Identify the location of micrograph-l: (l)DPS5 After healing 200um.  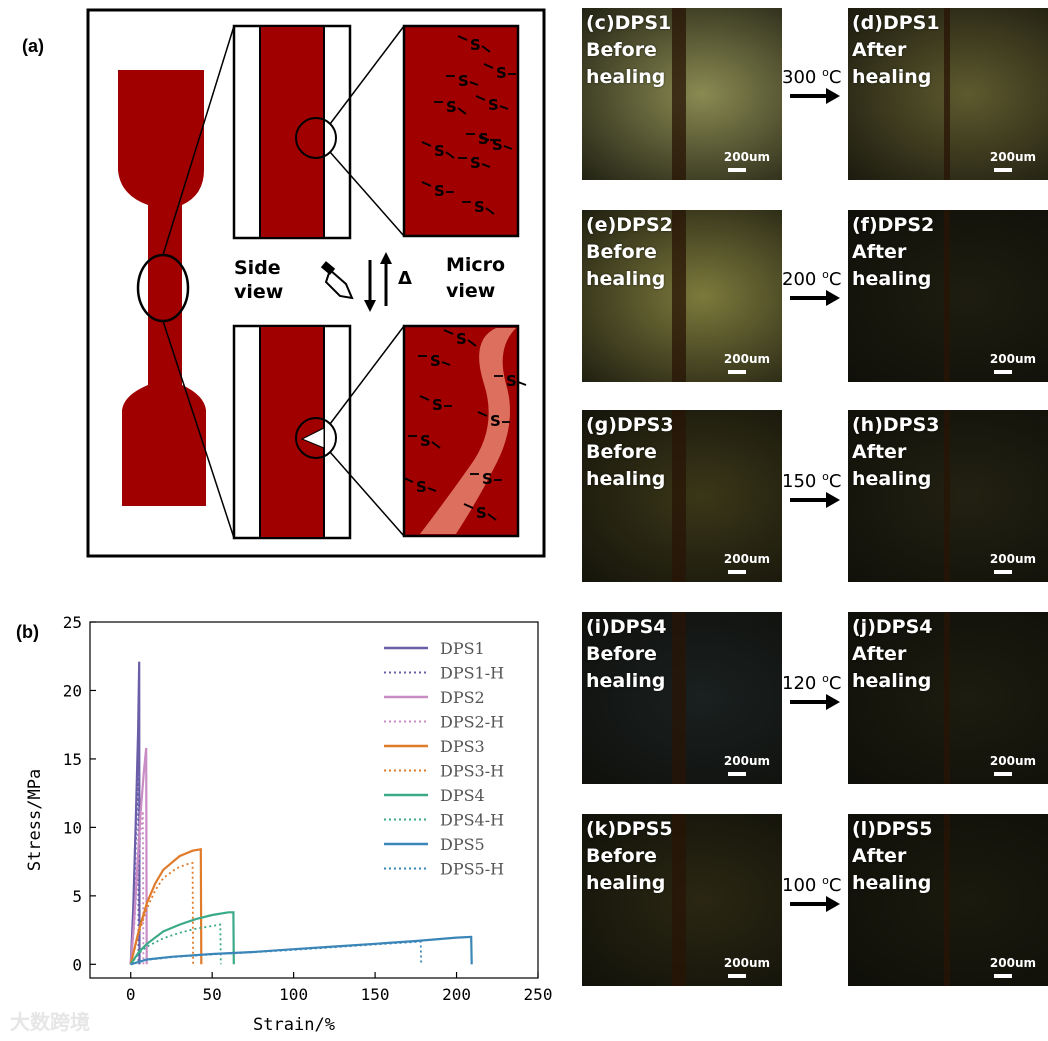
(948, 900).